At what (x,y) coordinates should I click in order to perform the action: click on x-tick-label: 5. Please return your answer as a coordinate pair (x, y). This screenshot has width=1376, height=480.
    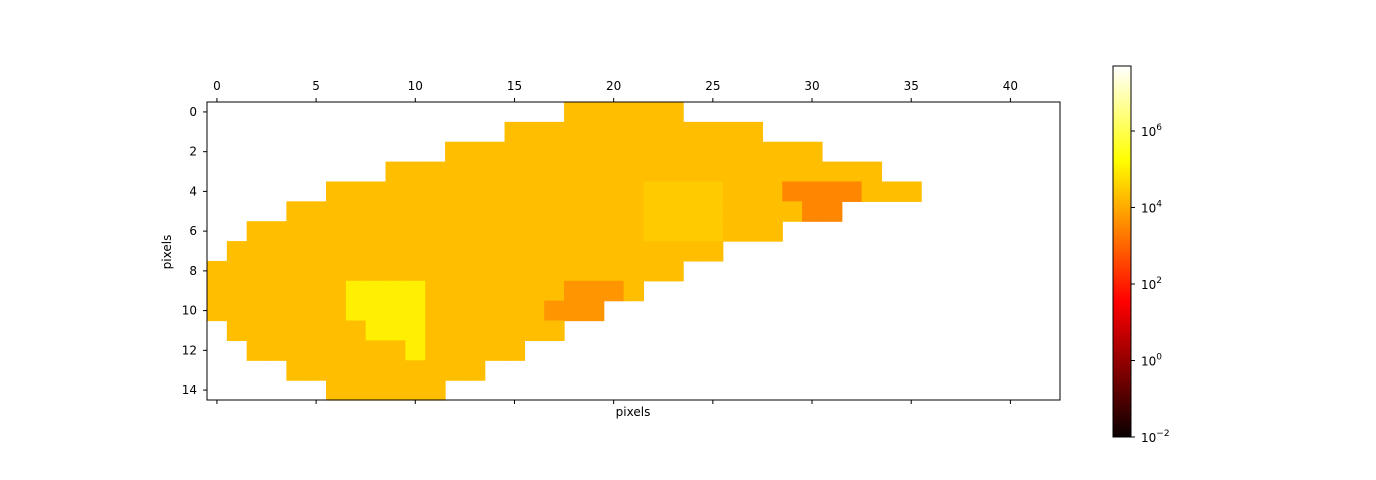
    Looking at the image, I should click on (316, 86).